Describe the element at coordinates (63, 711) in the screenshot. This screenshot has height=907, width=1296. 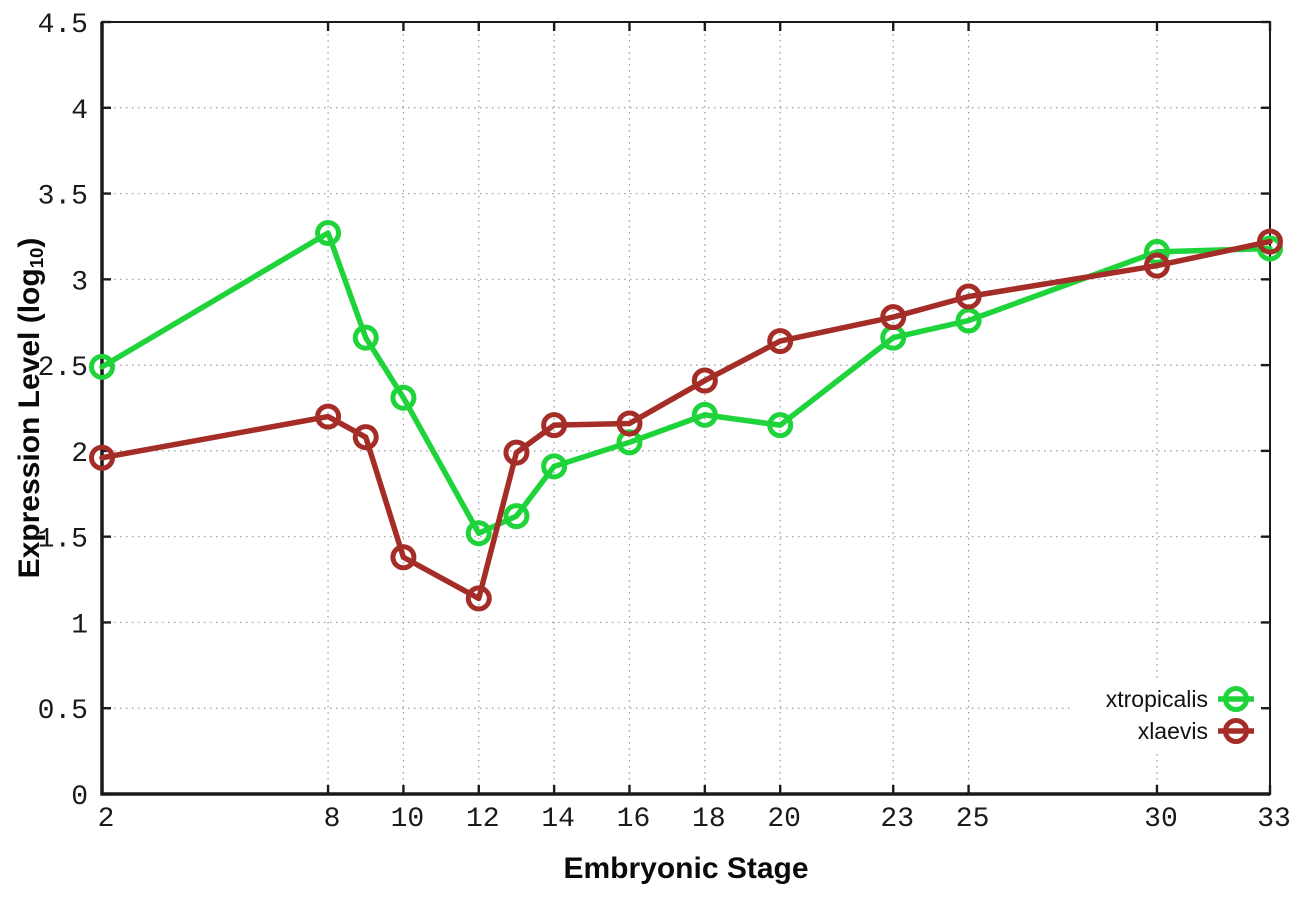
I see `y-tick-label: 0.5` at that location.